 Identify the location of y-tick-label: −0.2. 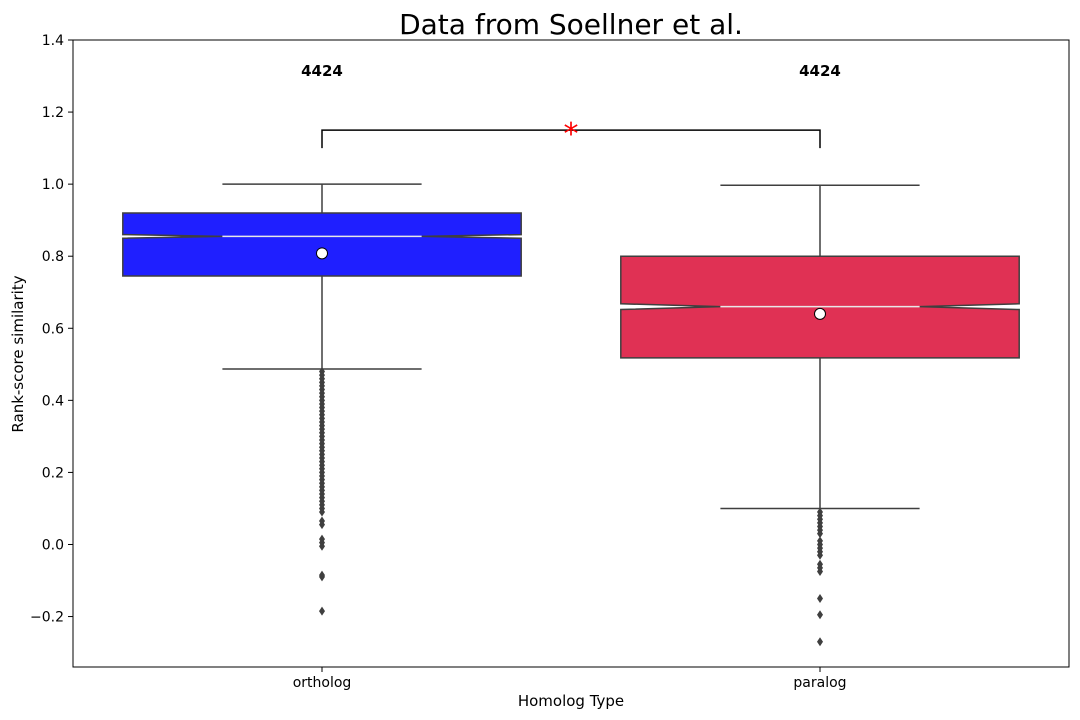
(47, 618).